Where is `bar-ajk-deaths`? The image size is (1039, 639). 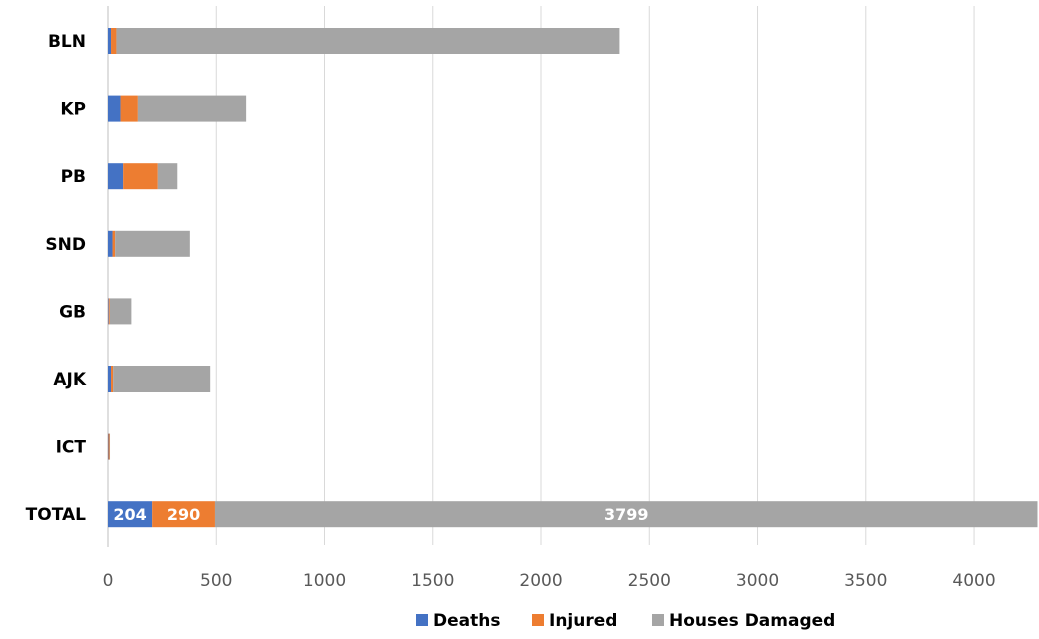 bar-ajk-deaths is located at coordinates (110, 379).